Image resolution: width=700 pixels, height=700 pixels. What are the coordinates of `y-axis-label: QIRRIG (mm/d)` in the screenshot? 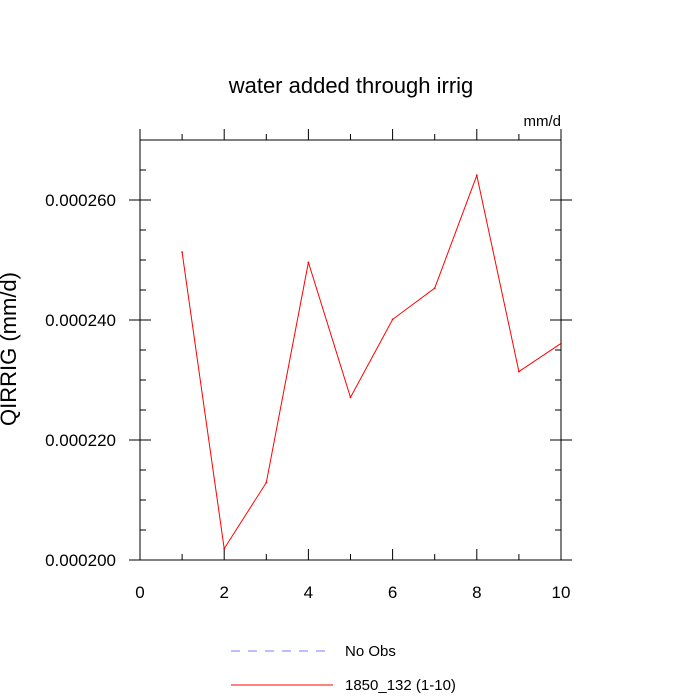 It's located at (10, 349).